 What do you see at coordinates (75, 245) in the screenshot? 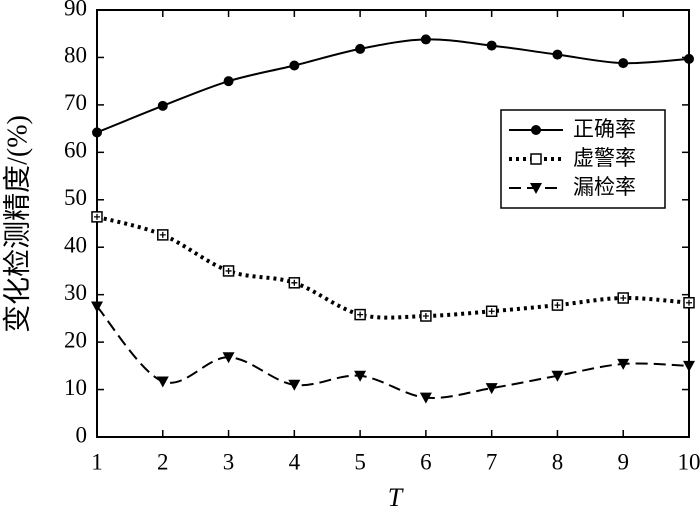
I see `y-tick-label: 40` at bounding box center [75, 245].